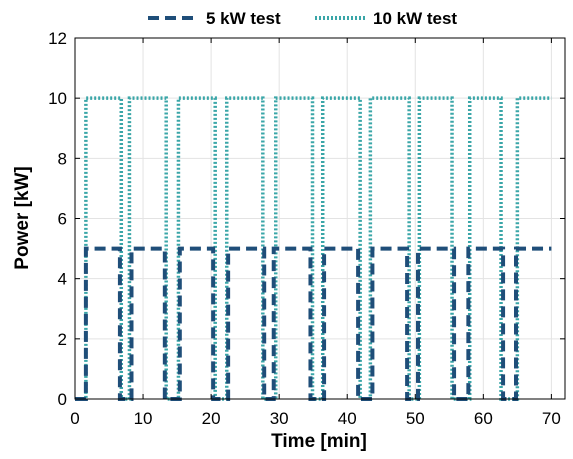 This screenshot has height=459, width=573. What do you see at coordinates (62, 219) in the screenshot?
I see `y-tick-label: 6` at bounding box center [62, 219].